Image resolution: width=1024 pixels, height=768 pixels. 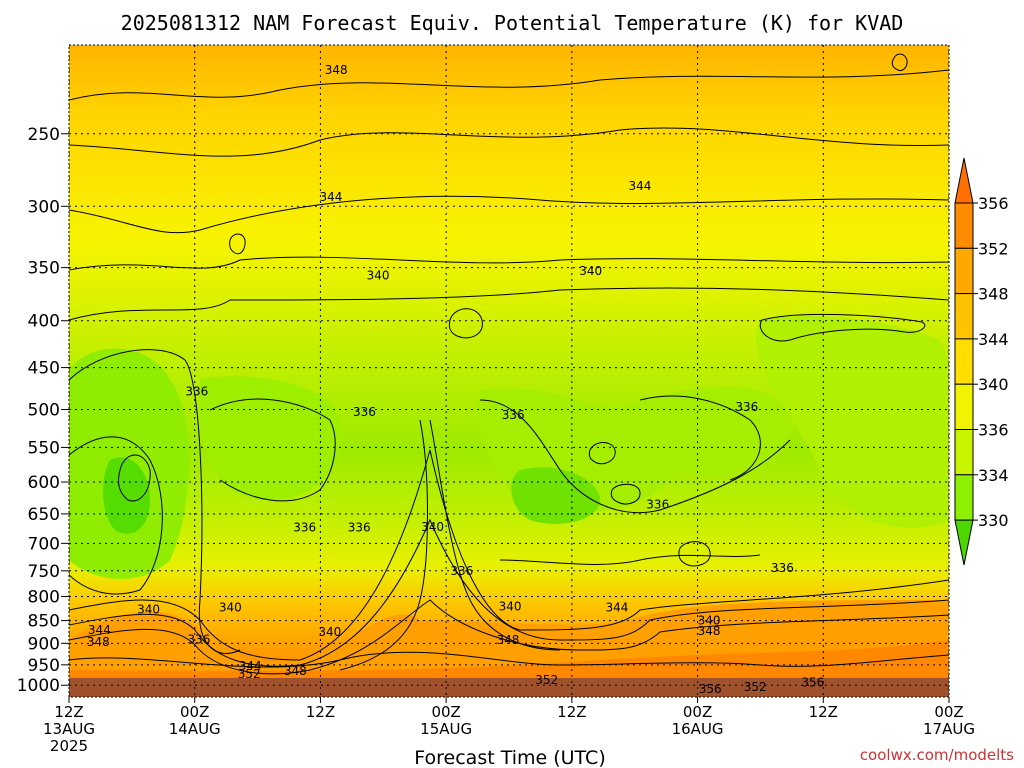 I want to click on contour-label-16: 340, so click(x=230, y=608).